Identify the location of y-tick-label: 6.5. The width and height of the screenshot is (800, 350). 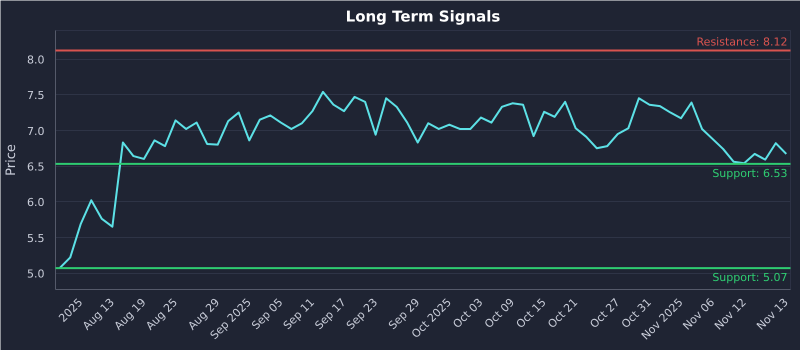
(36, 167).